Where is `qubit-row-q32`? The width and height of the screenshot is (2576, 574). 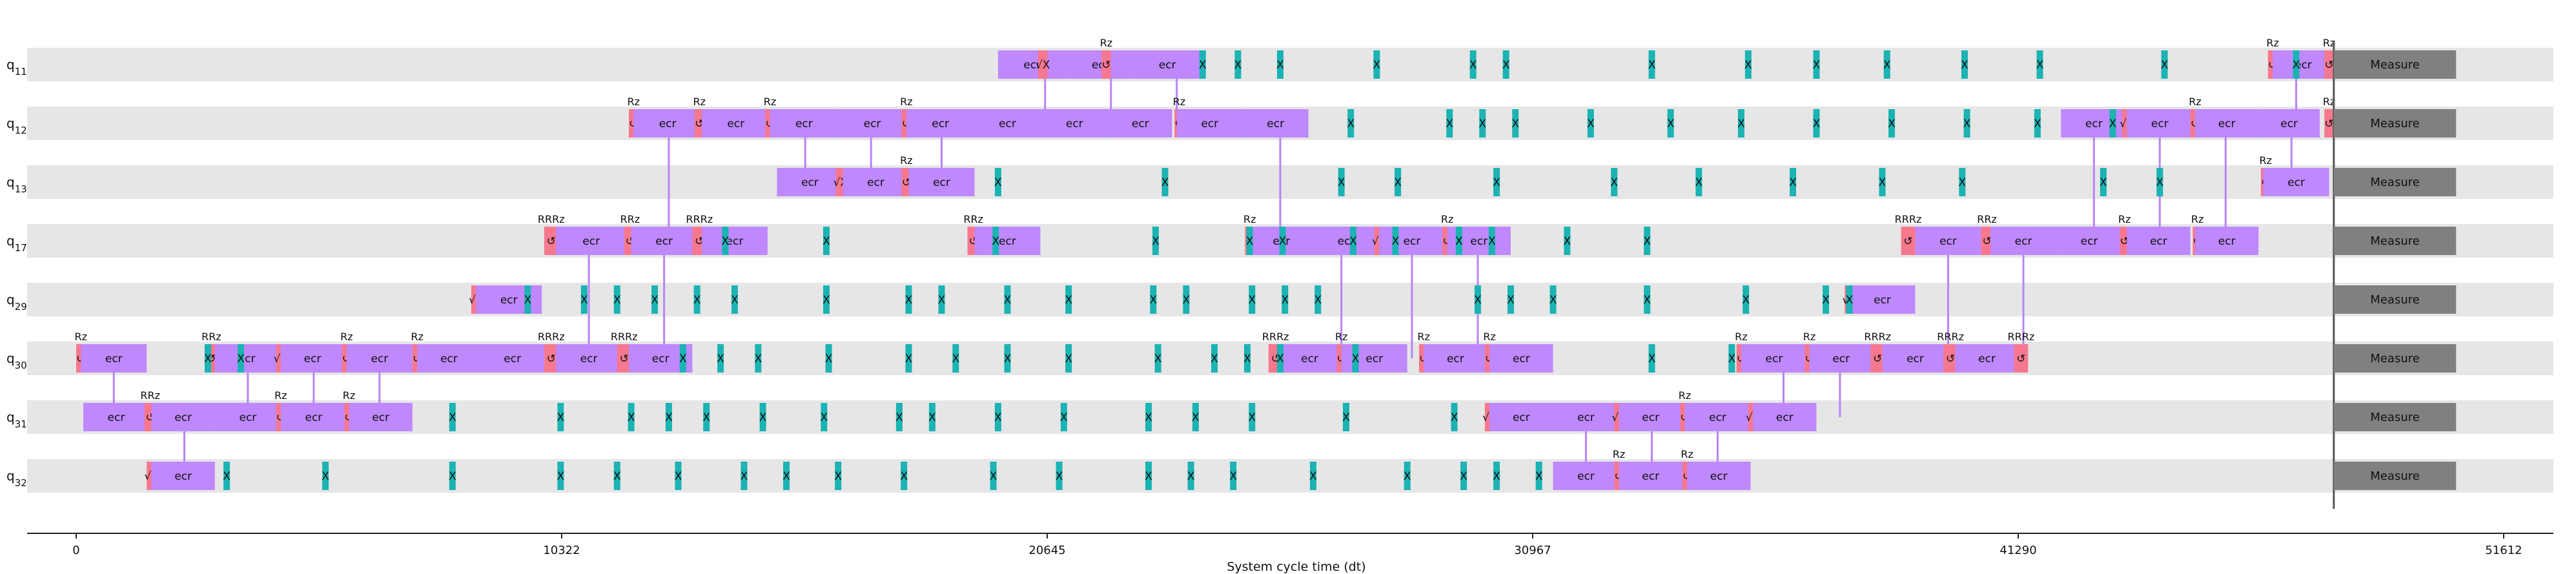
qubit-row-q32 is located at coordinates (1290, 476).